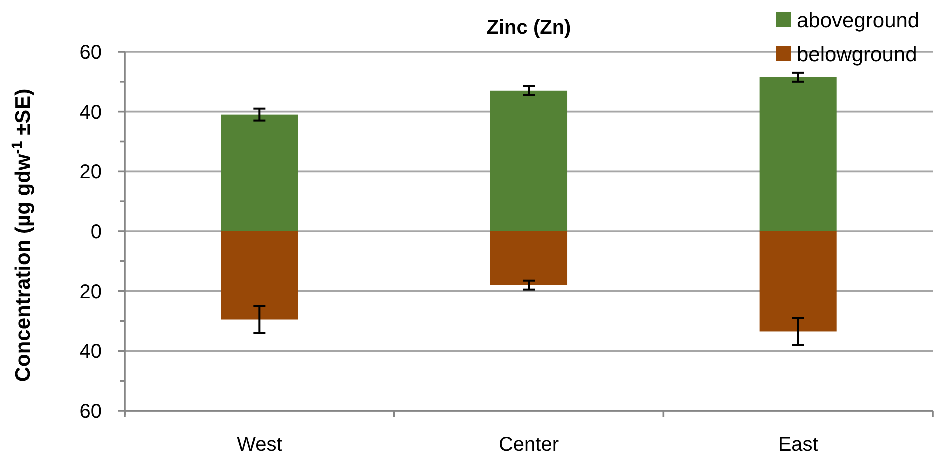 This screenshot has width=942, height=455. Describe the element at coordinates (858, 20) in the screenshot. I see `legend-label: aboveground` at that location.